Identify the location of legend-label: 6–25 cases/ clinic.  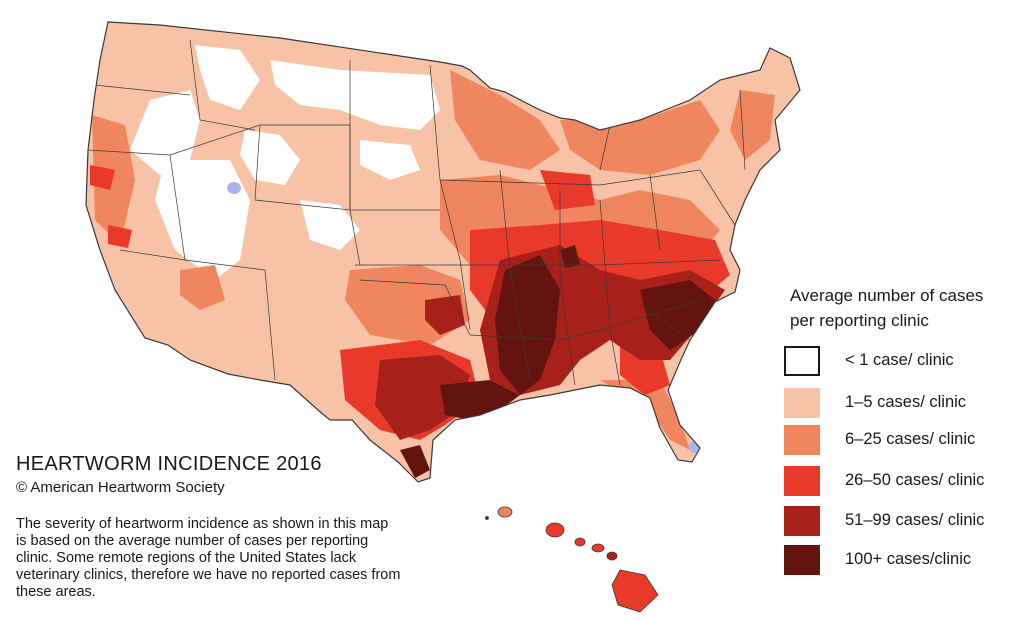
(910, 439).